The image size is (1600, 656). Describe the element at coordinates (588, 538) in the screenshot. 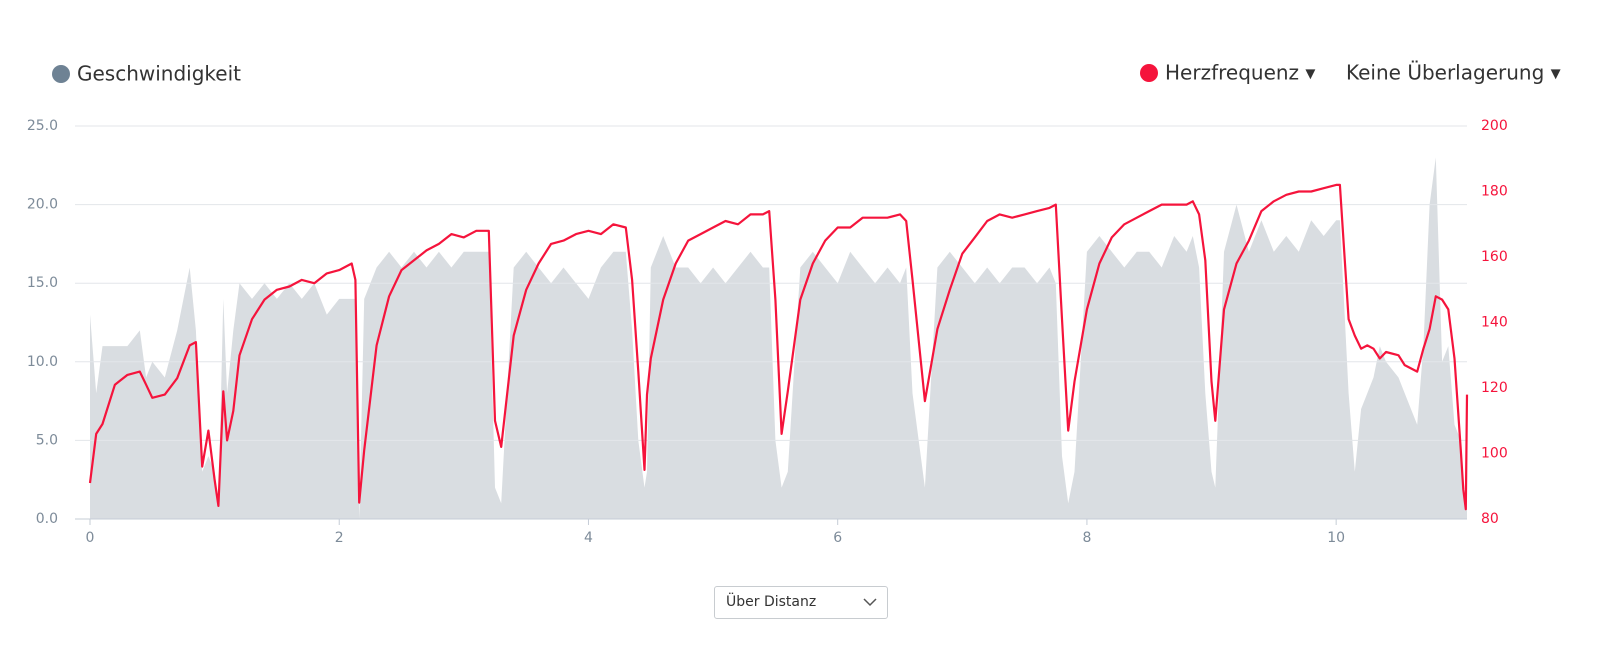

I see `x-tick-label: 4` at that location.